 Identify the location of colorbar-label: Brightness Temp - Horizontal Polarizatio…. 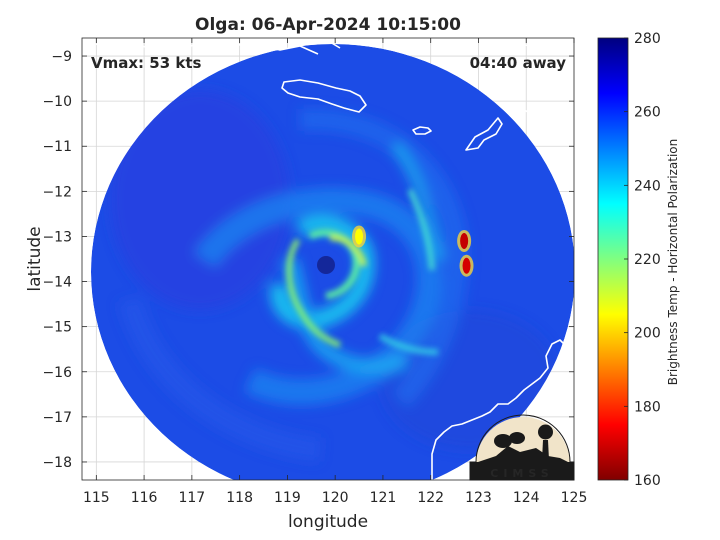
(673, 262).